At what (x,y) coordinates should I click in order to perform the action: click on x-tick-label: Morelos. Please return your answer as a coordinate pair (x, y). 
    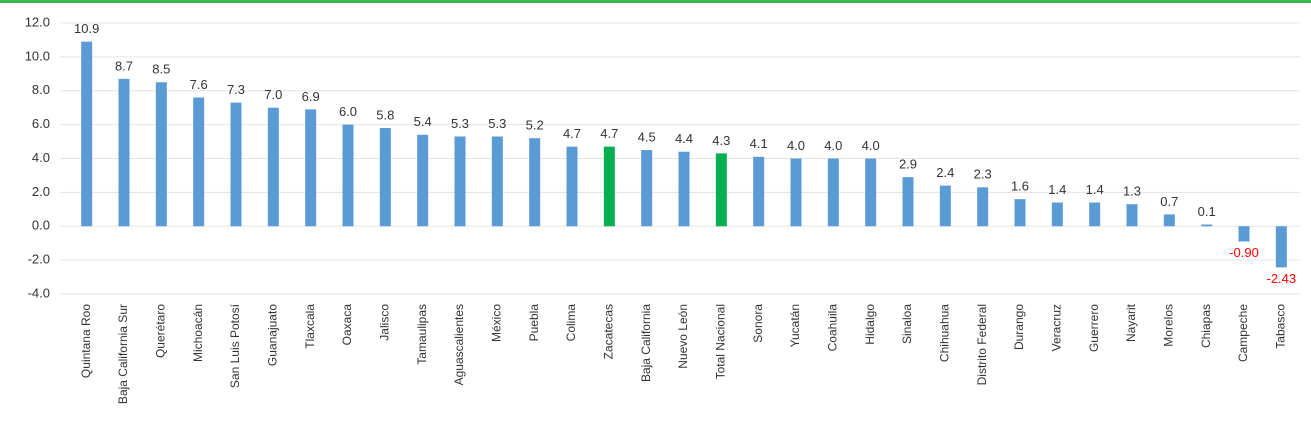
    Looking at the image, I should click on (1169, 325).